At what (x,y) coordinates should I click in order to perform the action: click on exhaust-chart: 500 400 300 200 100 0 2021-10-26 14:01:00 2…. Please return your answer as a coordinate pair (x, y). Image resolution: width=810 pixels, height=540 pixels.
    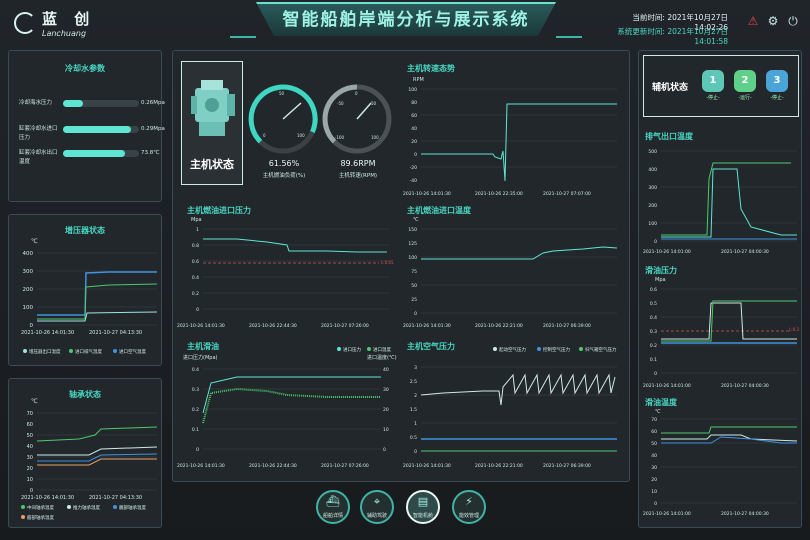
    Looking at the image, I should click on (720, 202).